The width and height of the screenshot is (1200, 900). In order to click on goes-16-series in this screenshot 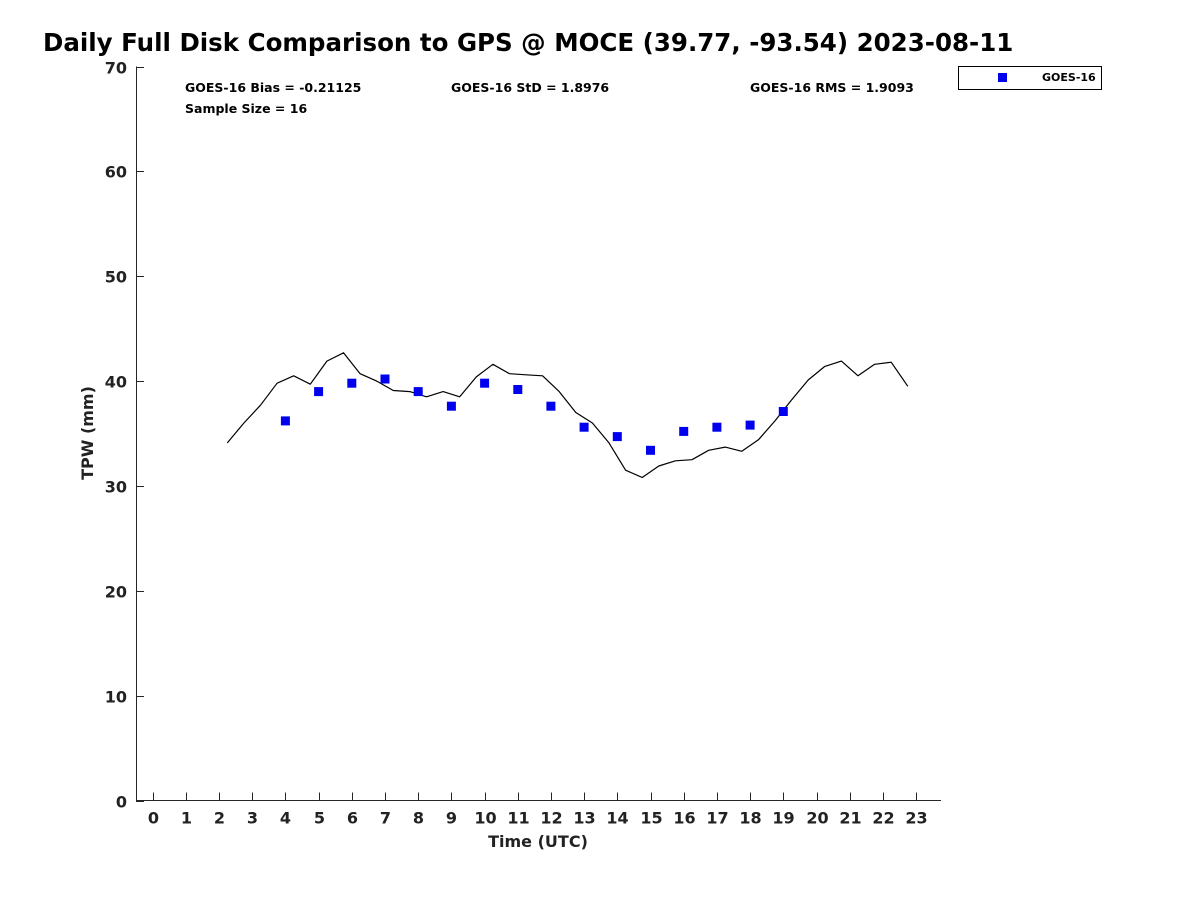, I will do `click(534, 414)`.